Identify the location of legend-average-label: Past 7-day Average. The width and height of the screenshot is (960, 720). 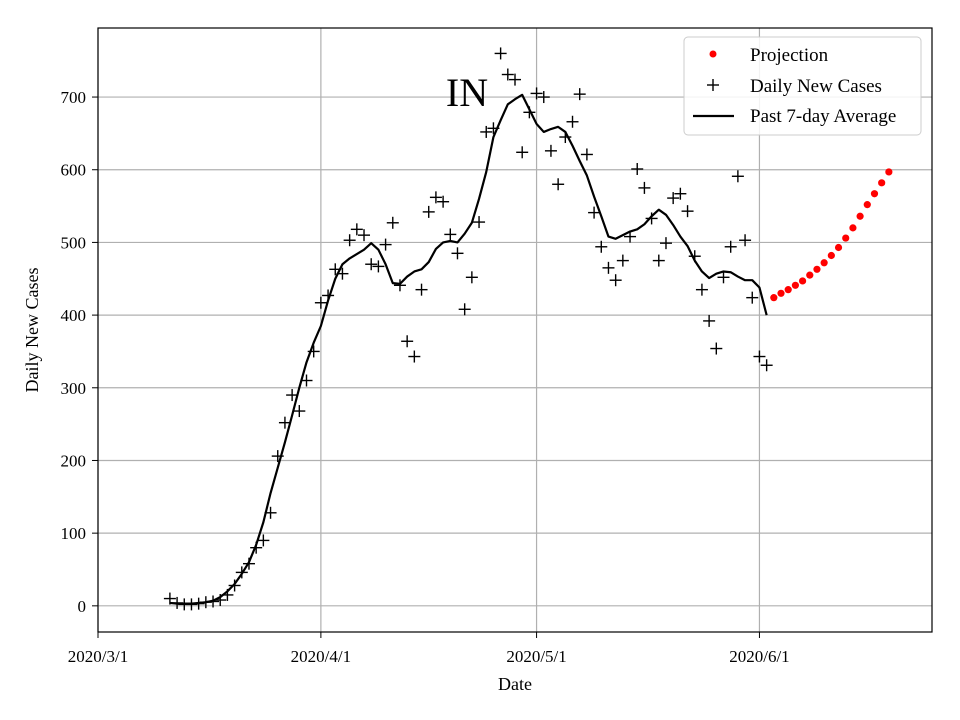
(823, 116).